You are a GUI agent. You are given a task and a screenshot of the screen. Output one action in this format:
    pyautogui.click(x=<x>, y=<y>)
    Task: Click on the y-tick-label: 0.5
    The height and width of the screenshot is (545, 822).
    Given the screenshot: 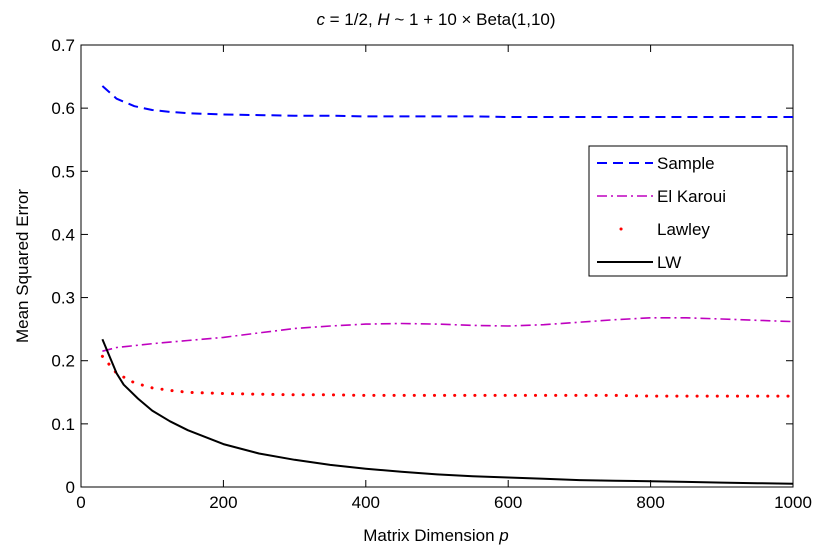 What is the action you would take?
    pyautogui.click(x=63, y=171)
    